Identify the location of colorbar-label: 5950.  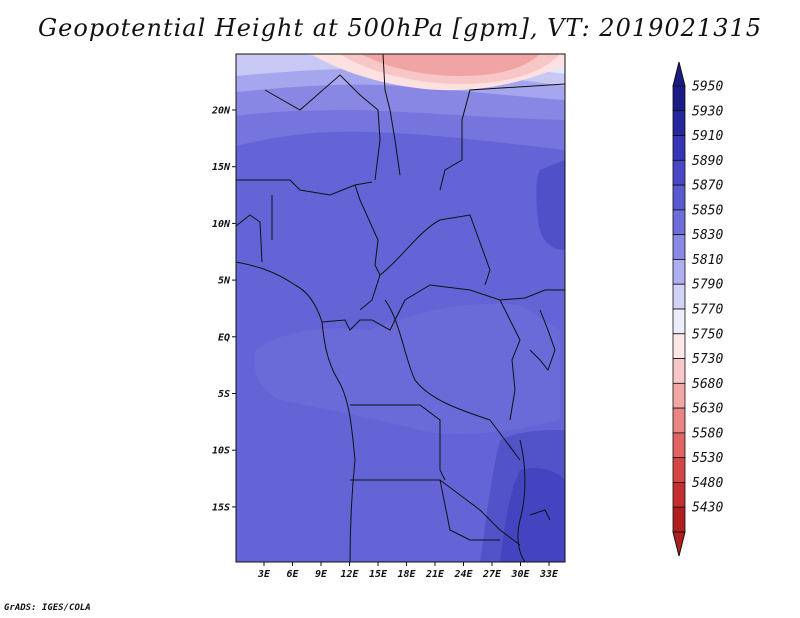
(707, 87).